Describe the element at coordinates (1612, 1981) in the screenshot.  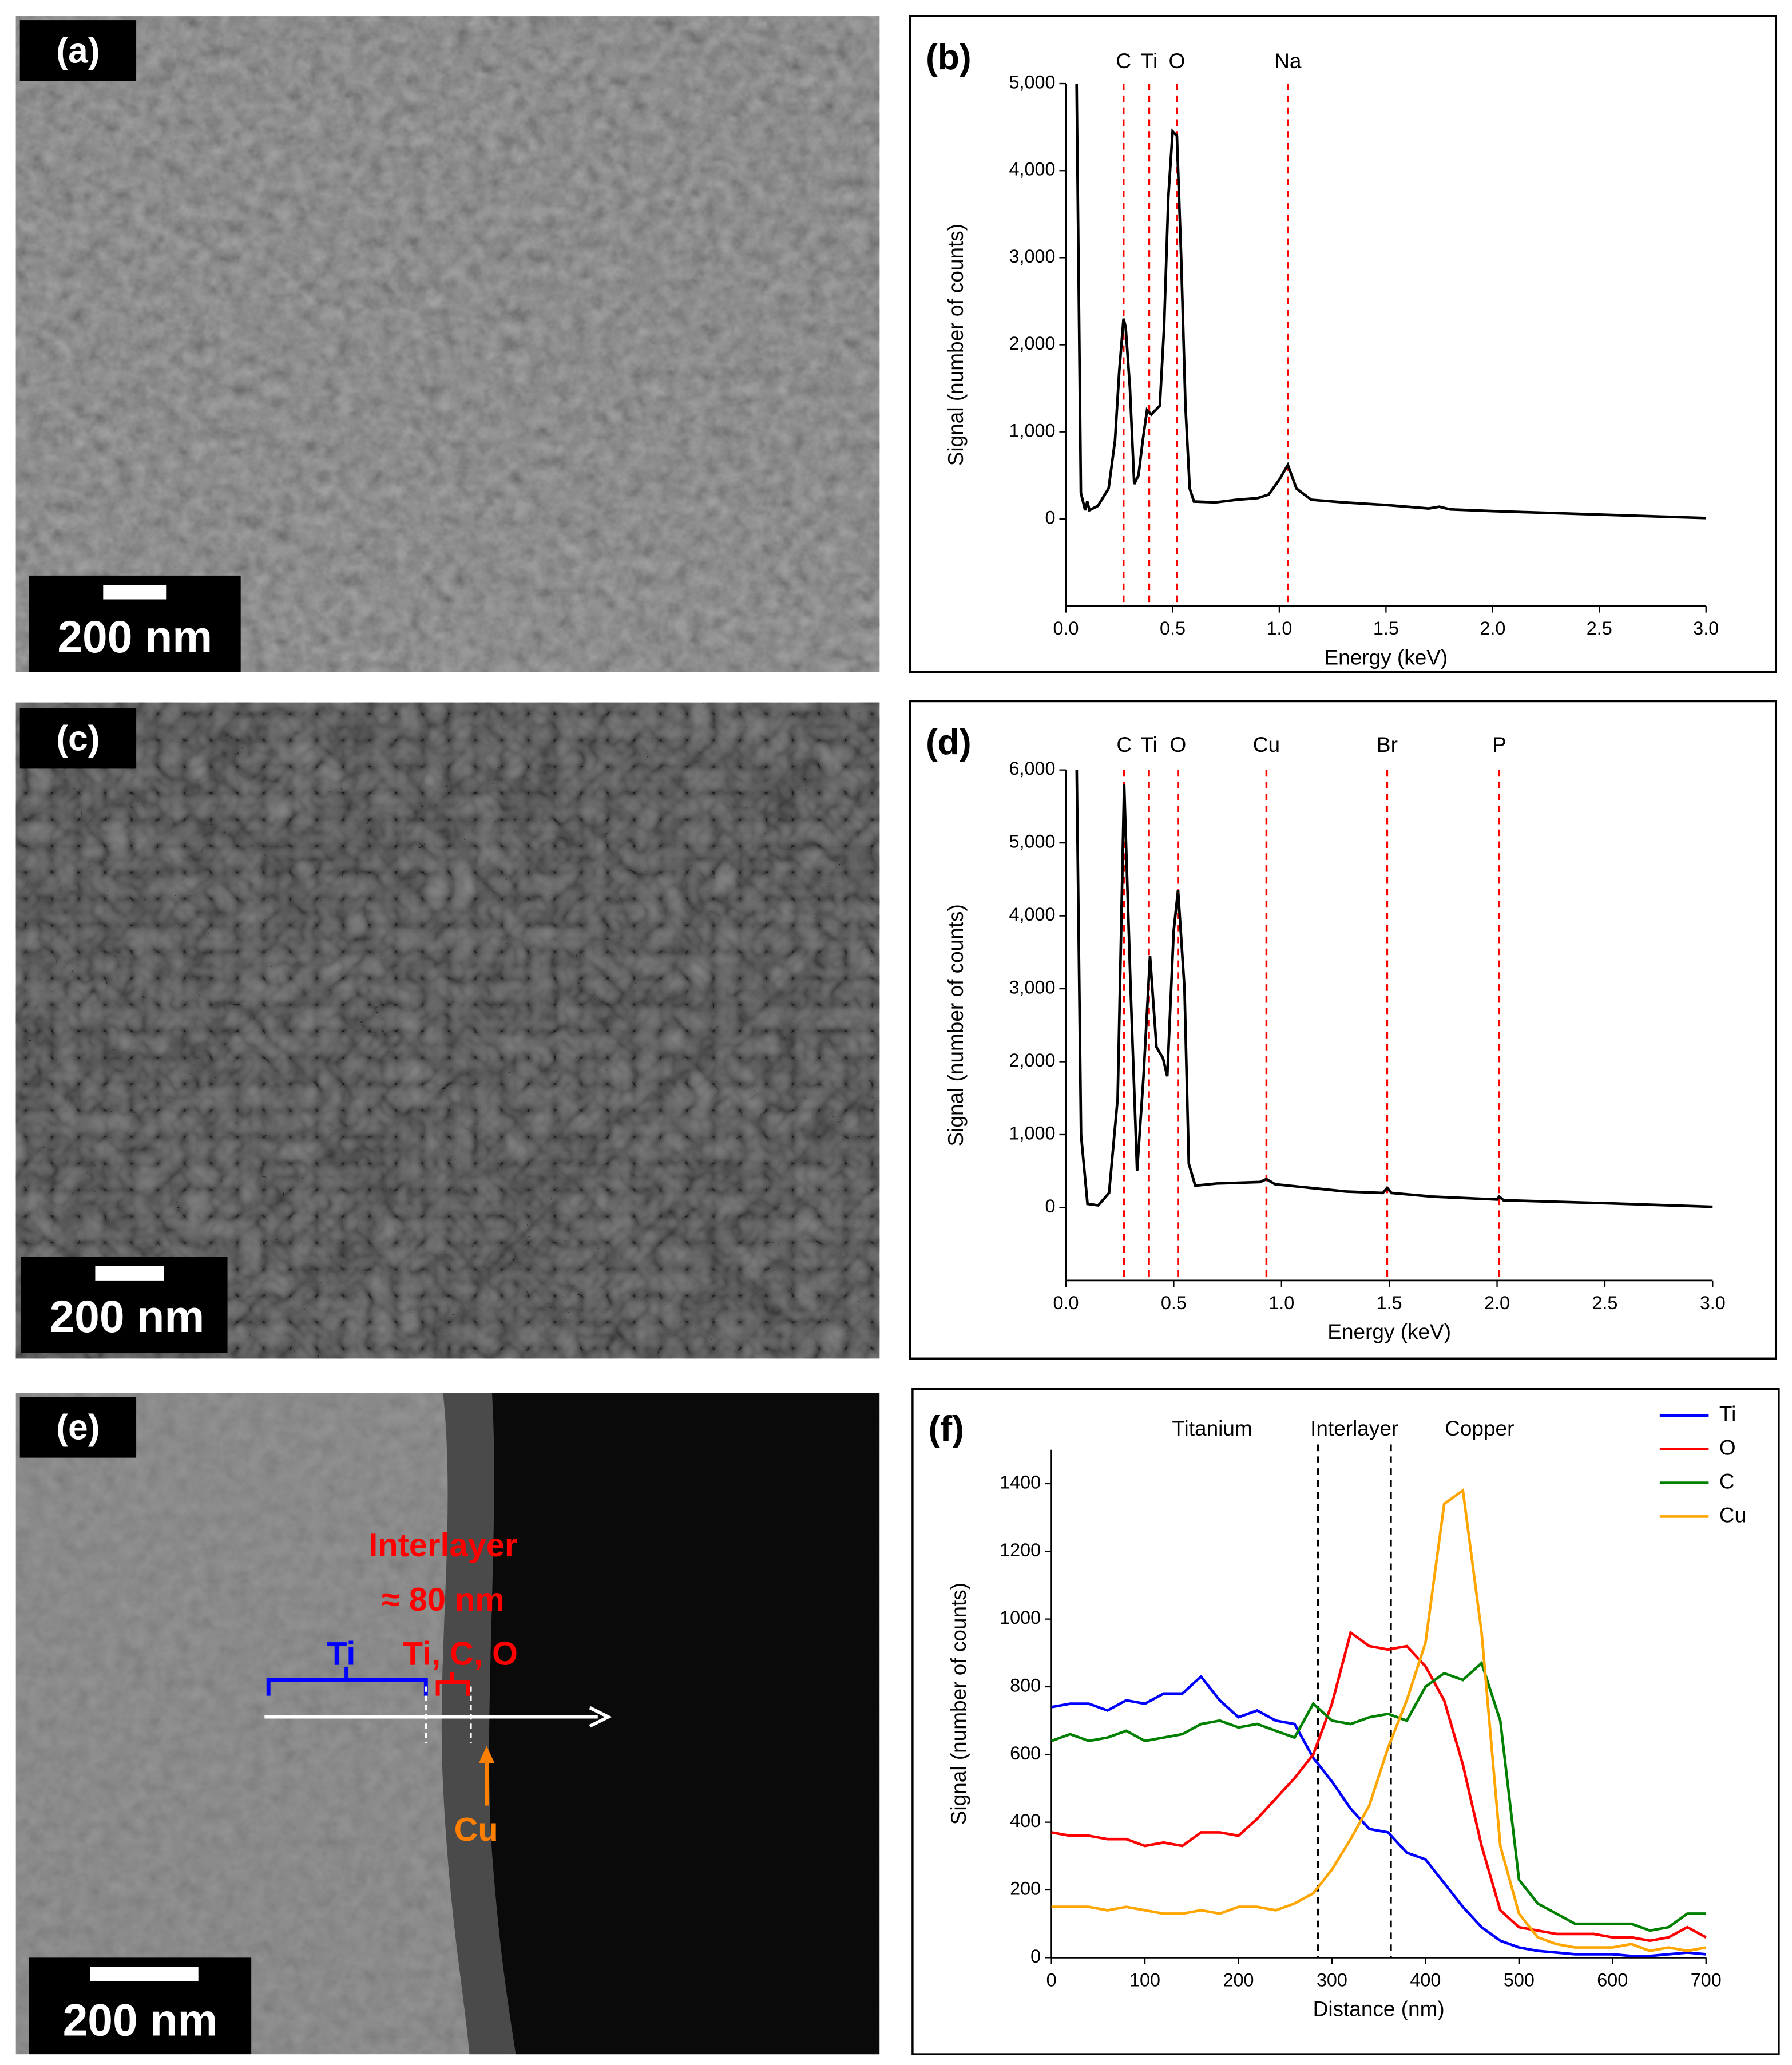
I see `x-tick-label: 600` at that location.